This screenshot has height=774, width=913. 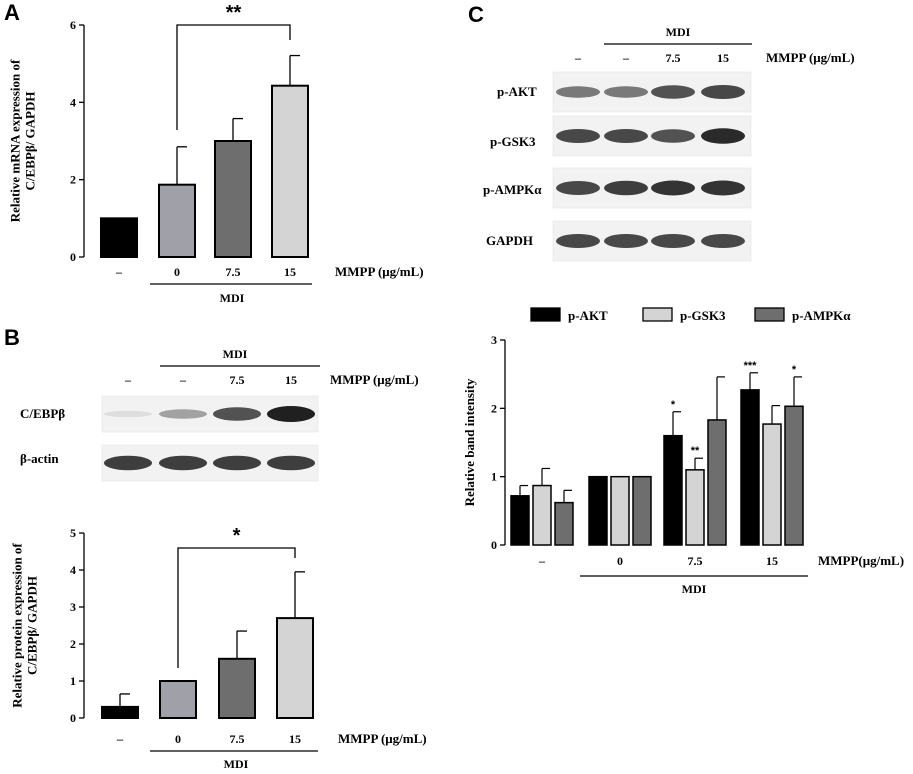 I want to click on chart-a-mdi-label: MDI, so click(x=232, y=298).